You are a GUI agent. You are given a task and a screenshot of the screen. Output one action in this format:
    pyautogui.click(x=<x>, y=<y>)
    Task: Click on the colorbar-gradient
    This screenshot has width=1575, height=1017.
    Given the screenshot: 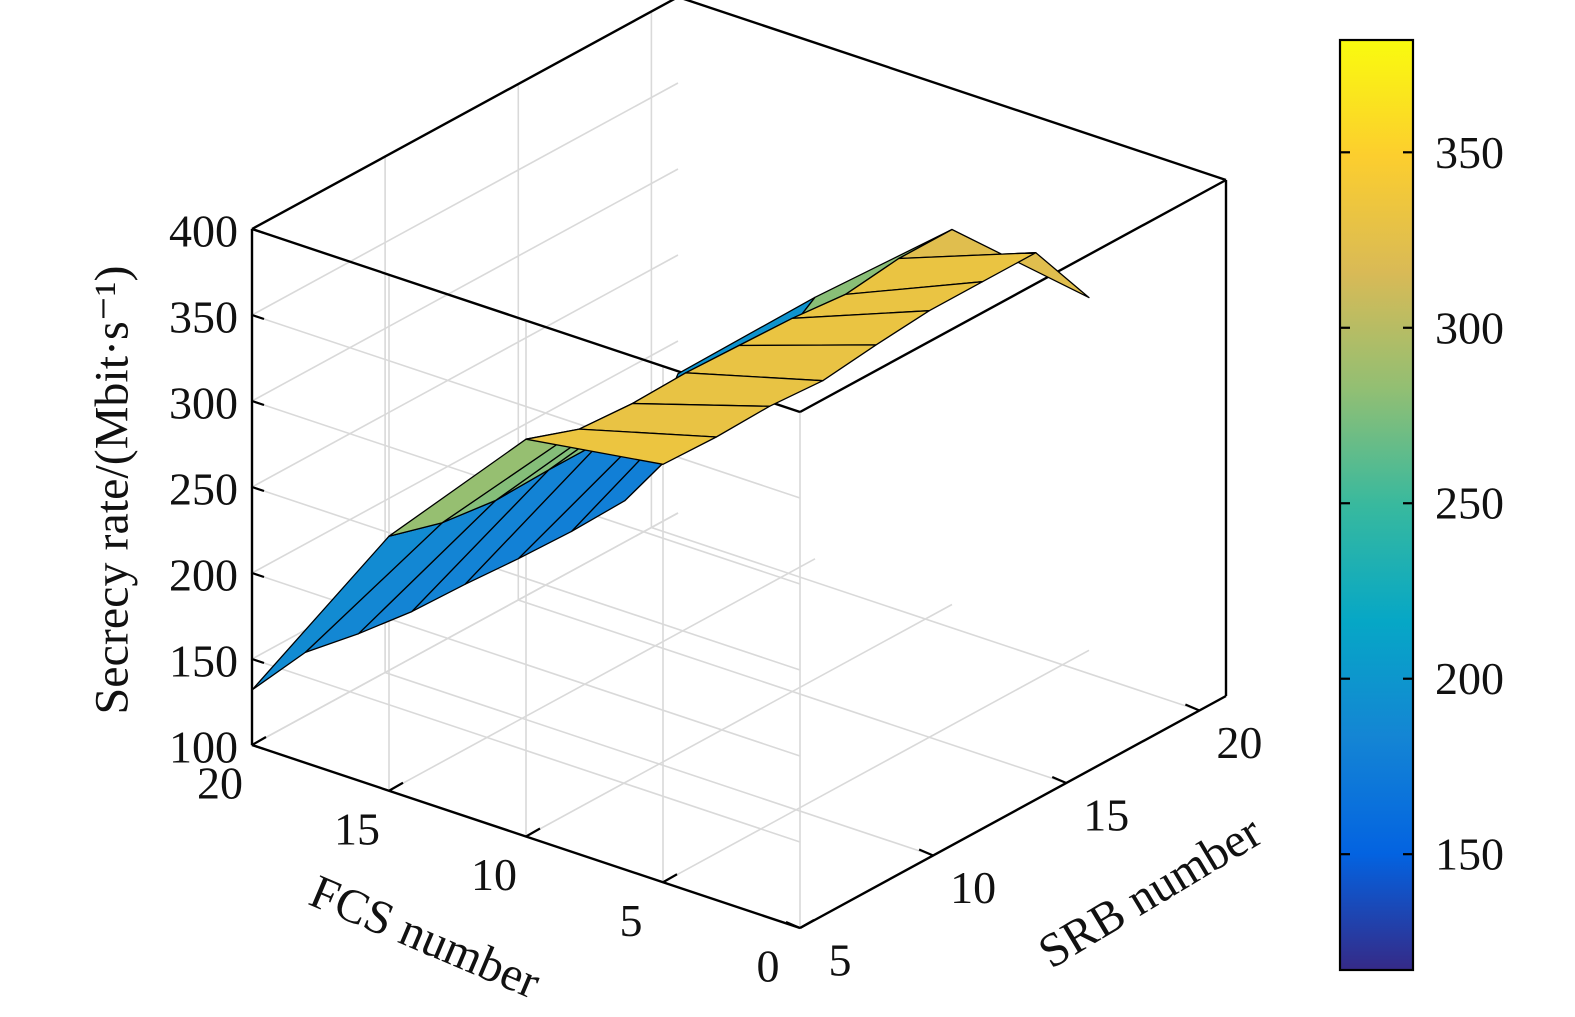 What is the action you would take?
    pyautogui.click(x=1376, y=505)
    